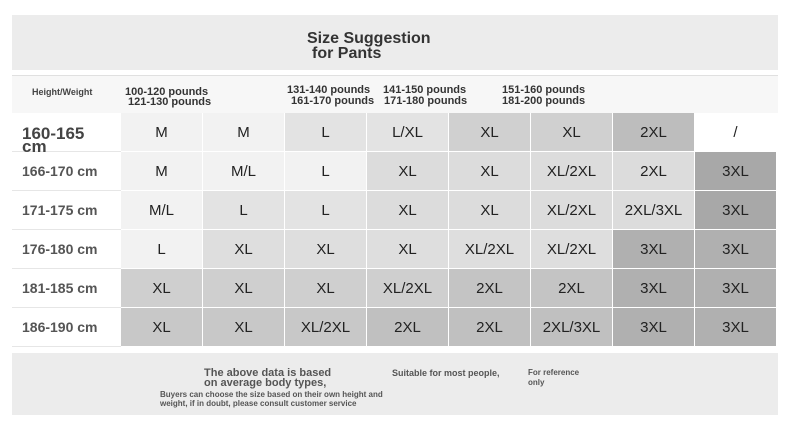 Image resolution: width=790 pixels, height=427 pixels. What do you see at coordinates (66, 171) in the screenshot?
I see `height-label: 166-170 cm` at bounding box center [66, 171].